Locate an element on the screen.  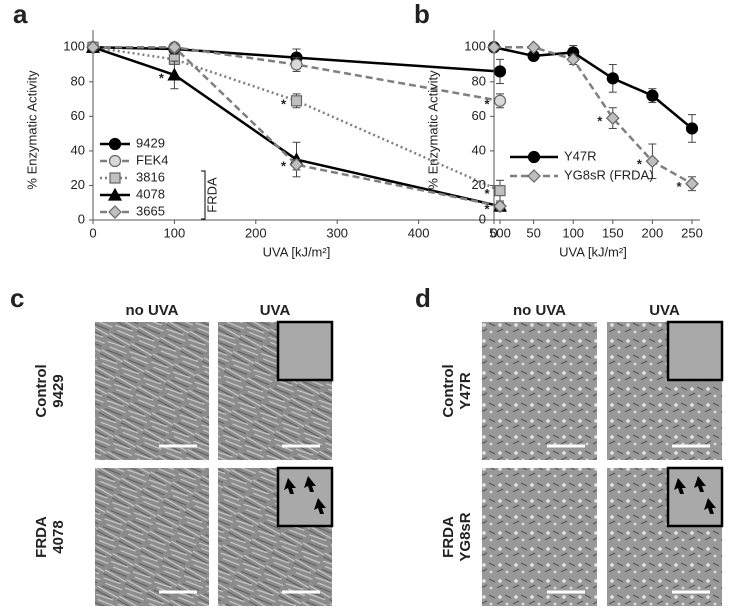
row-label: 9429 is located at coordinates (58, 390).